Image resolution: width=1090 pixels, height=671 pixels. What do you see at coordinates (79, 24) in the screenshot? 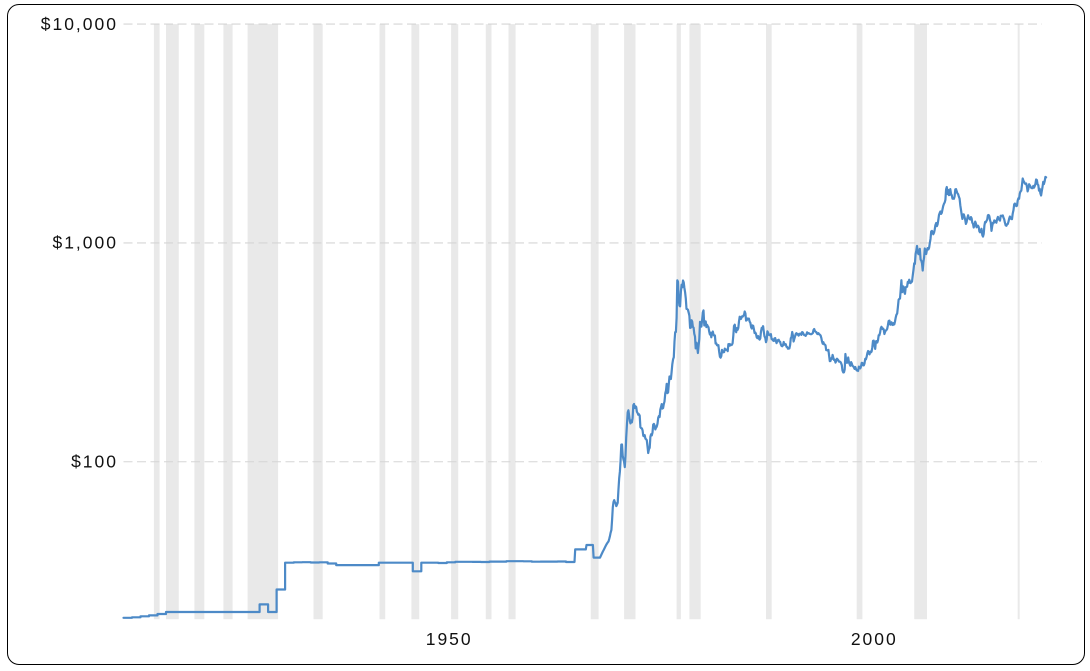
I see `svg-text: $10,000` at bounding box center [79, 24].